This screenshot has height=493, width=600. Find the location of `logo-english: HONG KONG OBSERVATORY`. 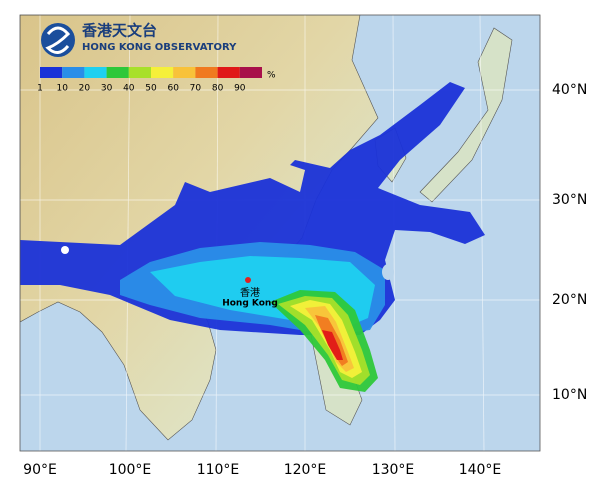

logo-english: HONG KONG OBSERVATORY is located at coordinates (159, 47).